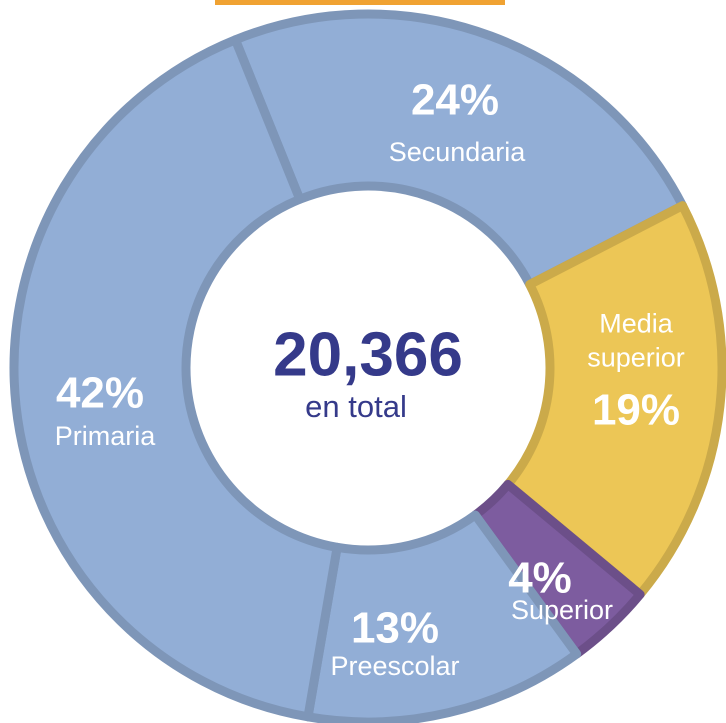 This screenshot has height=723, width=726. Describe the element at coordinates (100, 393) in the screenshot. I see `value-label: 42%` at that location.